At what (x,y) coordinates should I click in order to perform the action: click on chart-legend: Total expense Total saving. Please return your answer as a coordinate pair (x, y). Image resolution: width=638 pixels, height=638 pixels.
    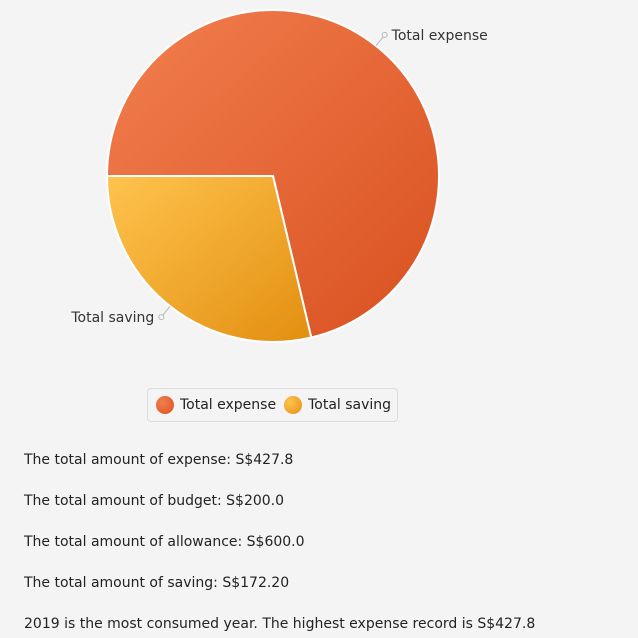
    Looking at the image, I should click on (272, 405).